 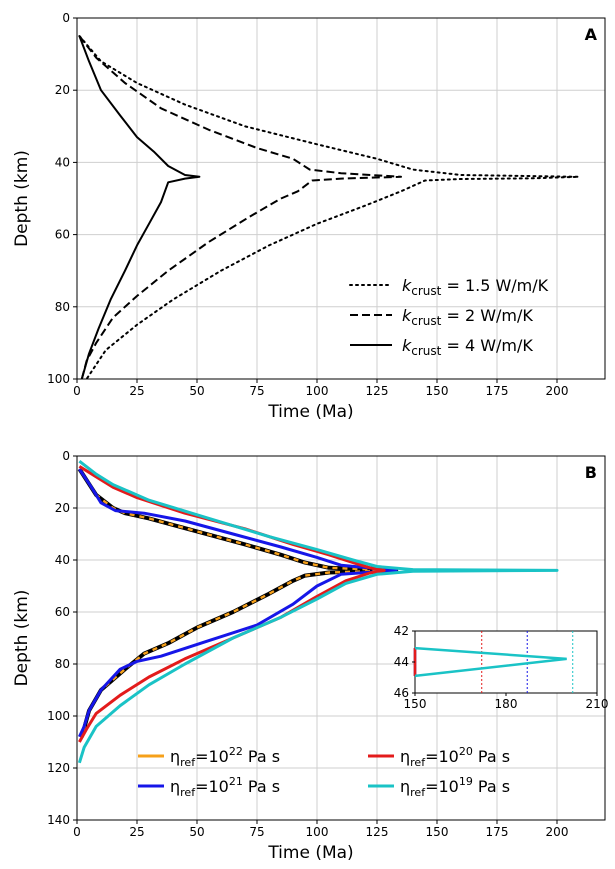 I want to click on panel-b-inset: 150 180 210 42 44 46, so click(x=501, y=667).